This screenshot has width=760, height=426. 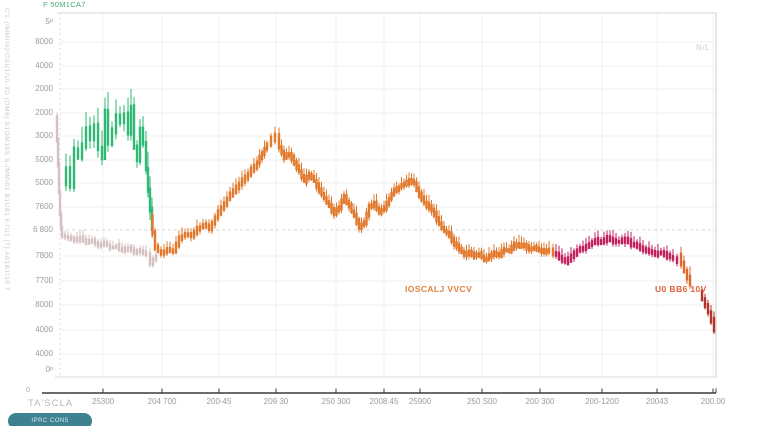 I want to click on y-axis-label: 3000, so click(x=44, y=135).